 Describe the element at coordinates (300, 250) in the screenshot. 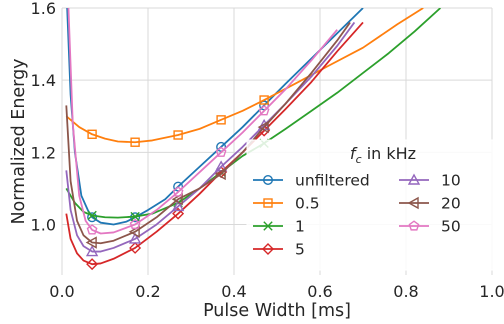

I see `legend-label: 5` at that location.